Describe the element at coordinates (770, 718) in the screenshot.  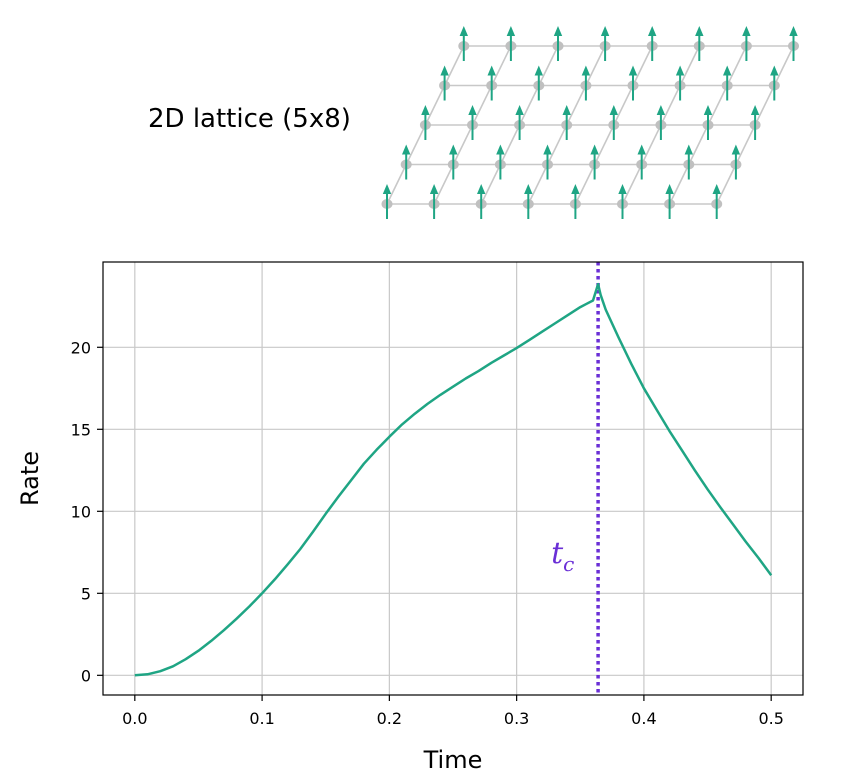
I see `x-tick-label: 0.5` at that location.